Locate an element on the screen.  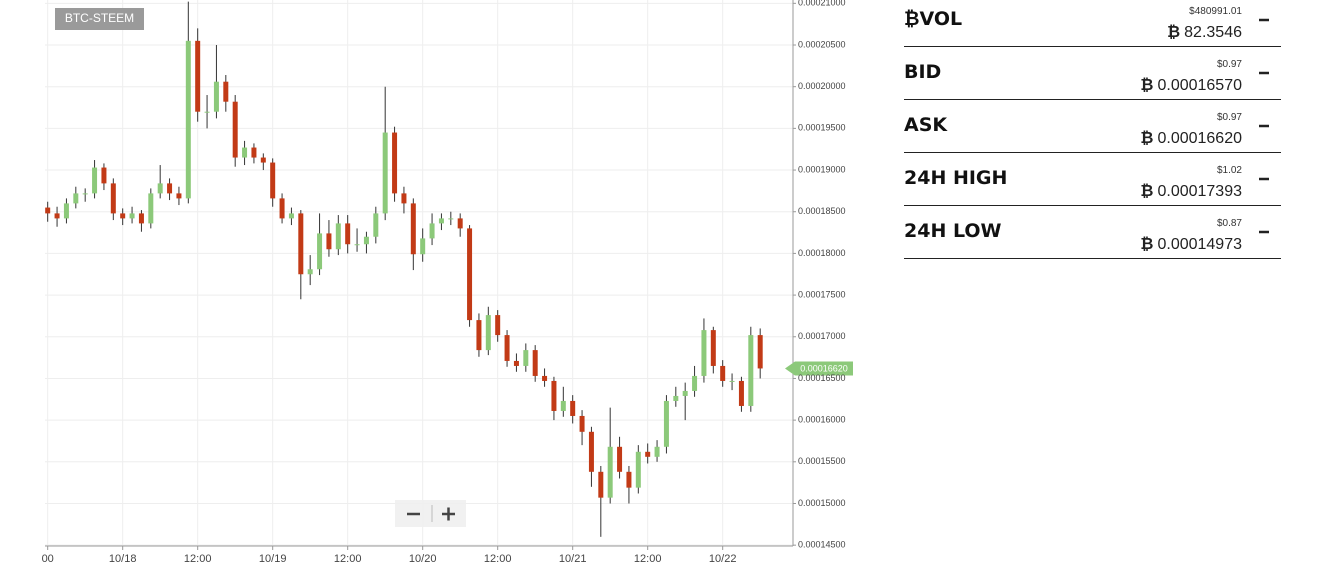
stat-btc: ₿ 82.3546 is located at coordinates (1204, 32).